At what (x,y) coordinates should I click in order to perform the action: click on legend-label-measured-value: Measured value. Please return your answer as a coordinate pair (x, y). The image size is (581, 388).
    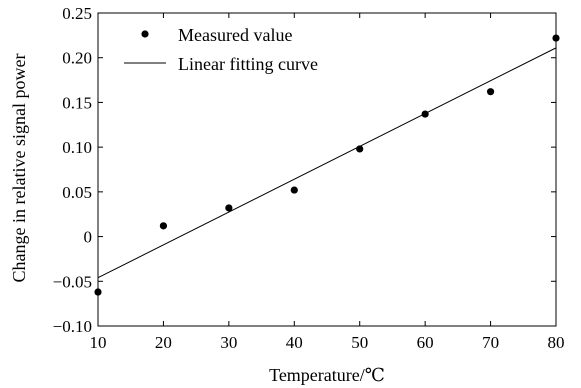
    Looking at the image, I should click on (235, 35).